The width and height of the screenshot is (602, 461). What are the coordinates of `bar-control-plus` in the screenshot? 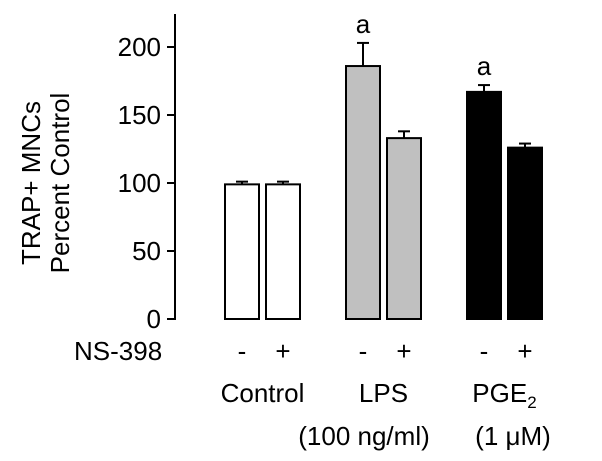 It's located at (283, 251).